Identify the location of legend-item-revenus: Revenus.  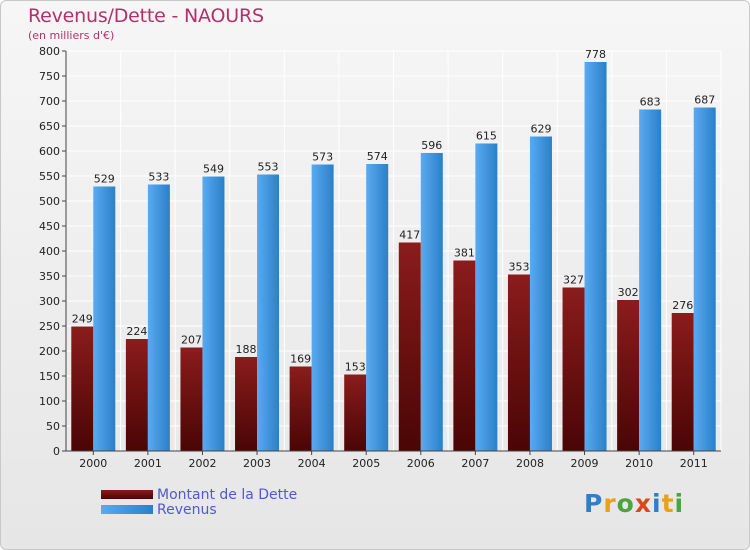
(199, 509).